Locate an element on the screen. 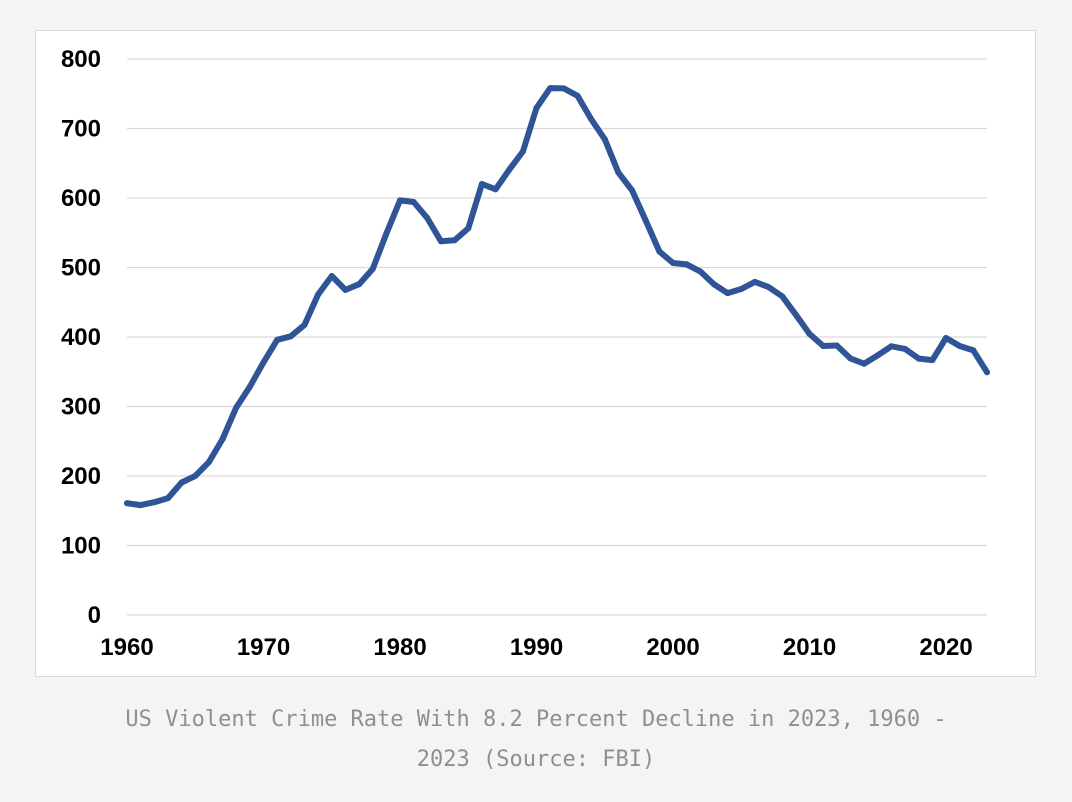 The width and height of the screenshot is (1072, 802). y-tick-label-400: 400 is located at coordinates (81, 337).